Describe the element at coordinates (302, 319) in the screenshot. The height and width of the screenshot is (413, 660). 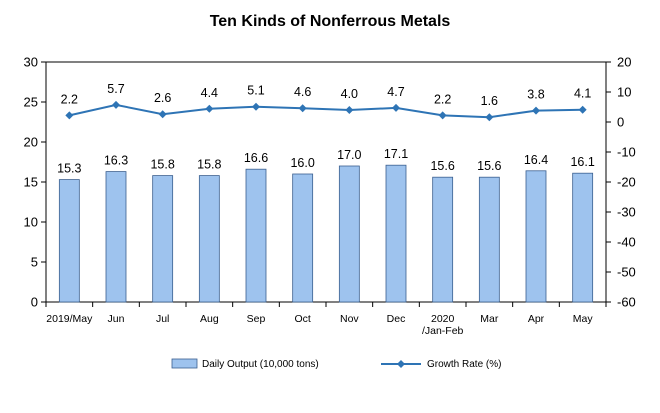
I see `x-axis-category-label: Oct` at that location.